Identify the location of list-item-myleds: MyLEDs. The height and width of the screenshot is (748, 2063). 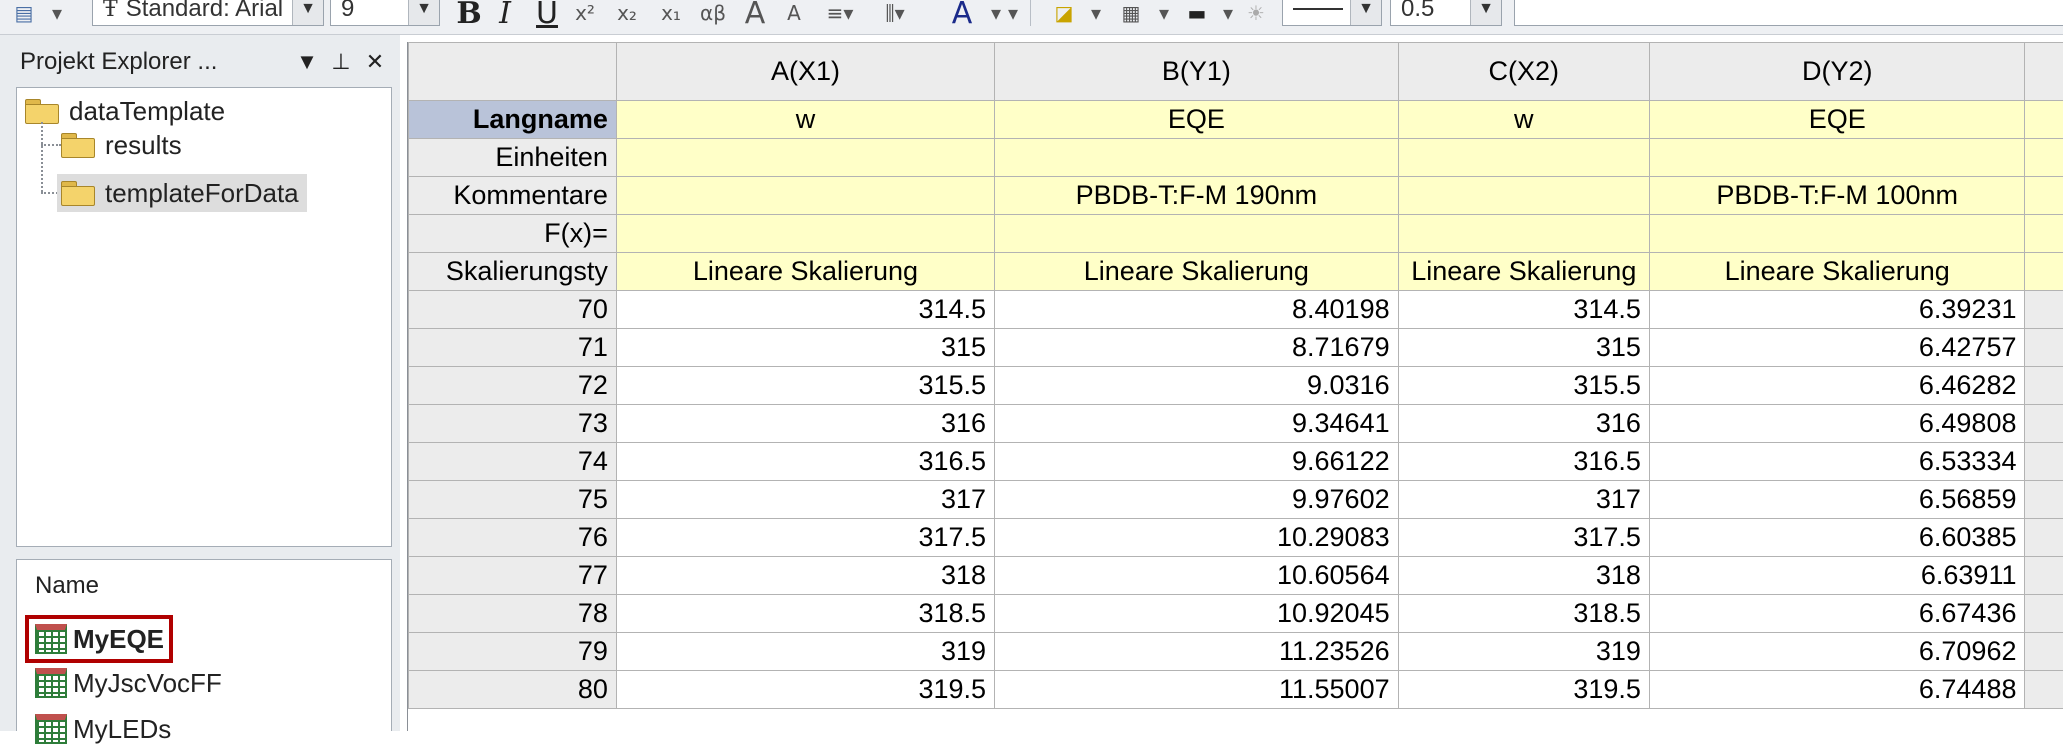
(103, 729).